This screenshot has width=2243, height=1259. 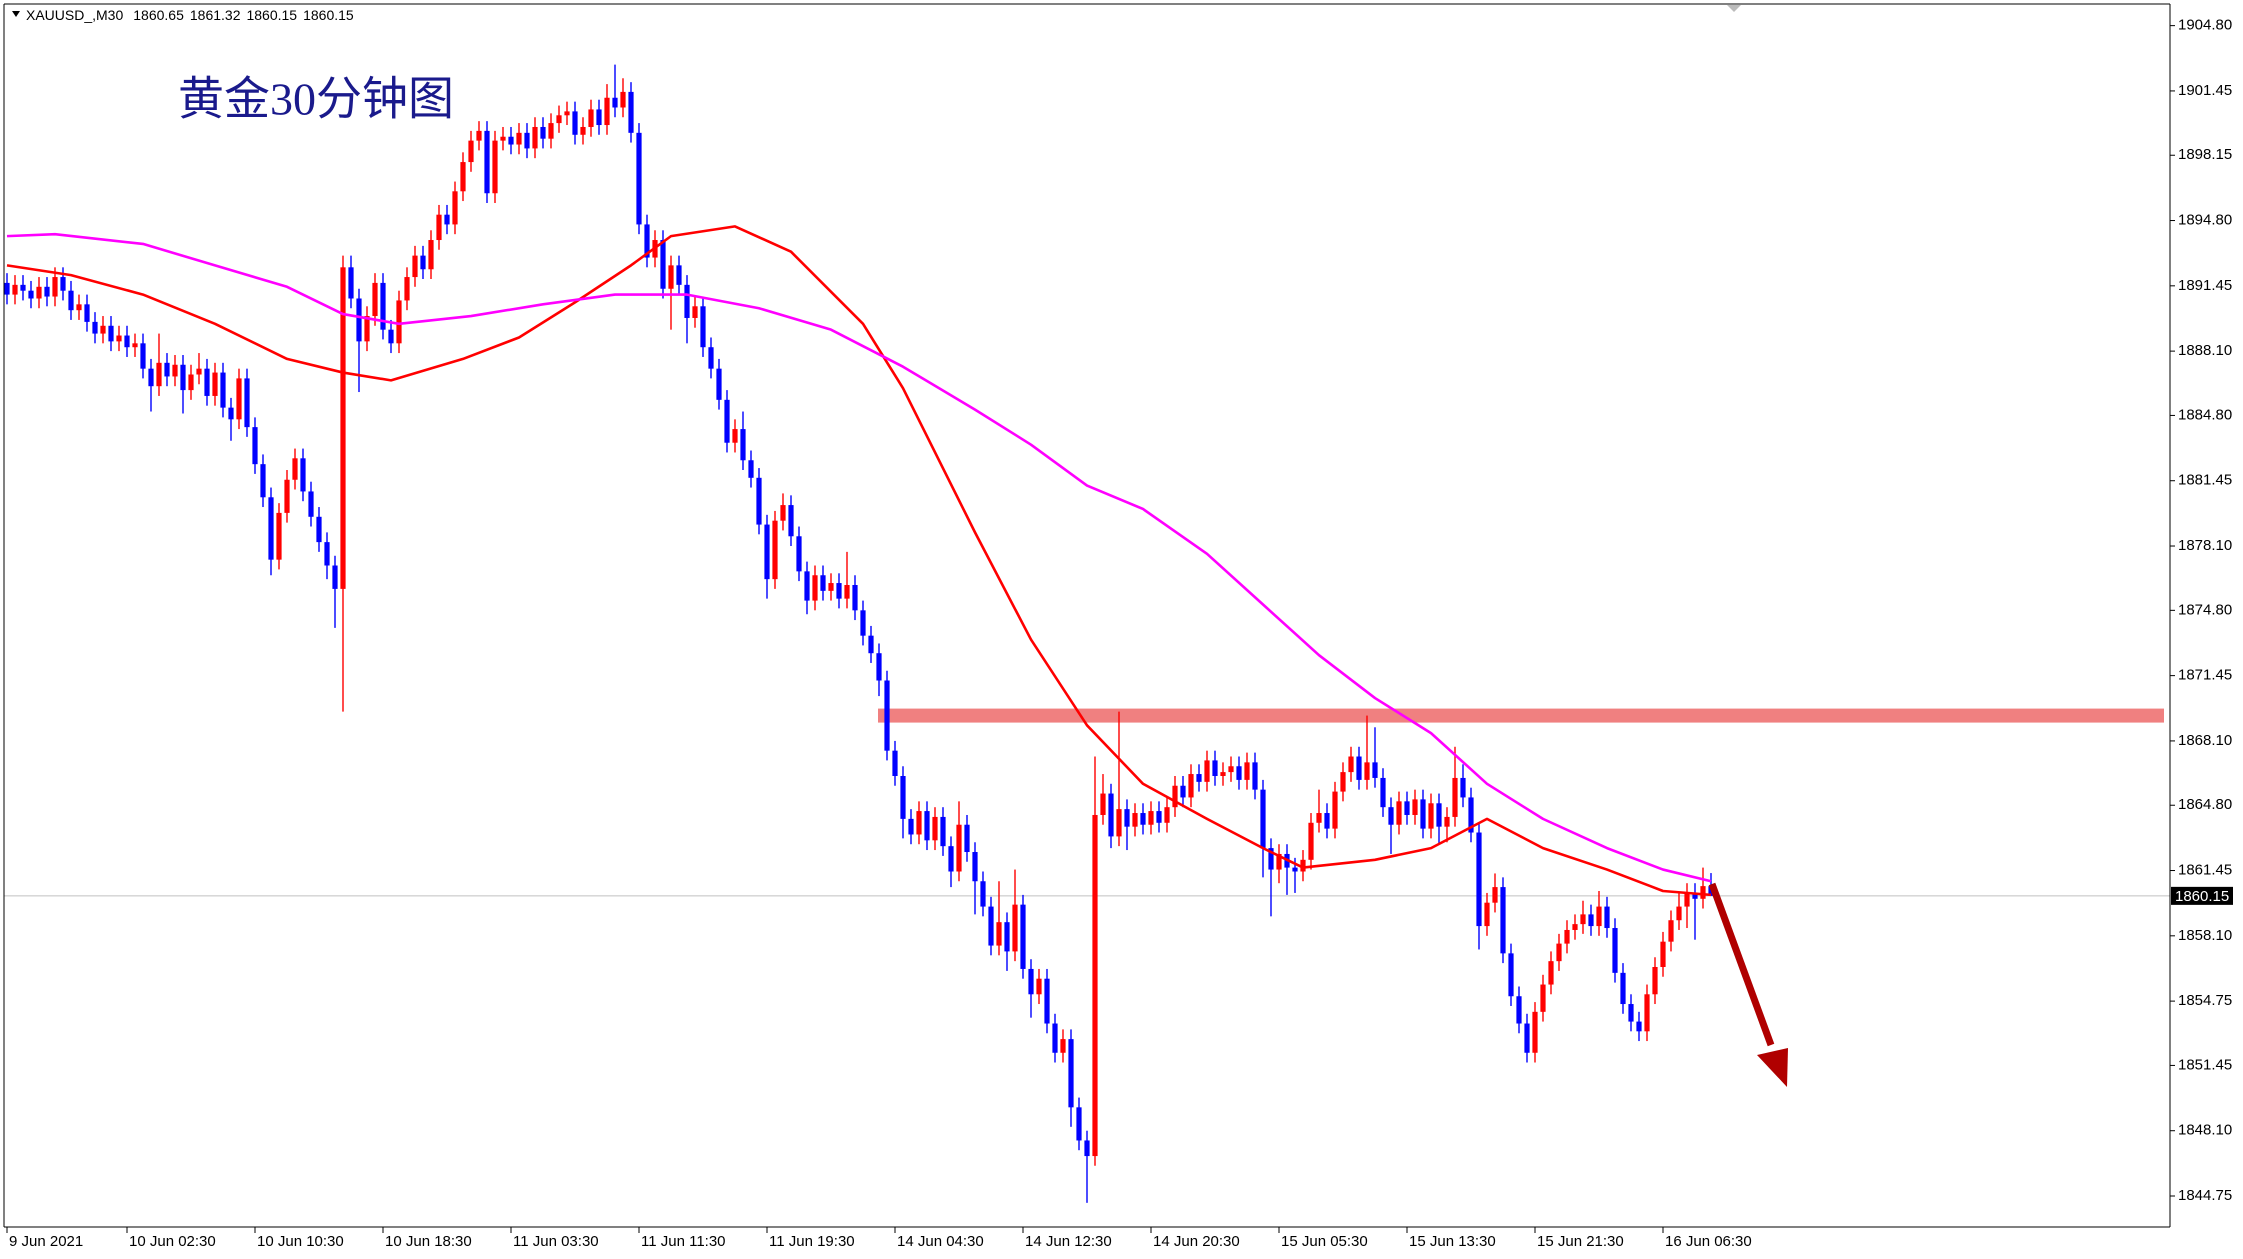 I want to click on y-tick-label: 1864.80, so click(x=2205, y=804).